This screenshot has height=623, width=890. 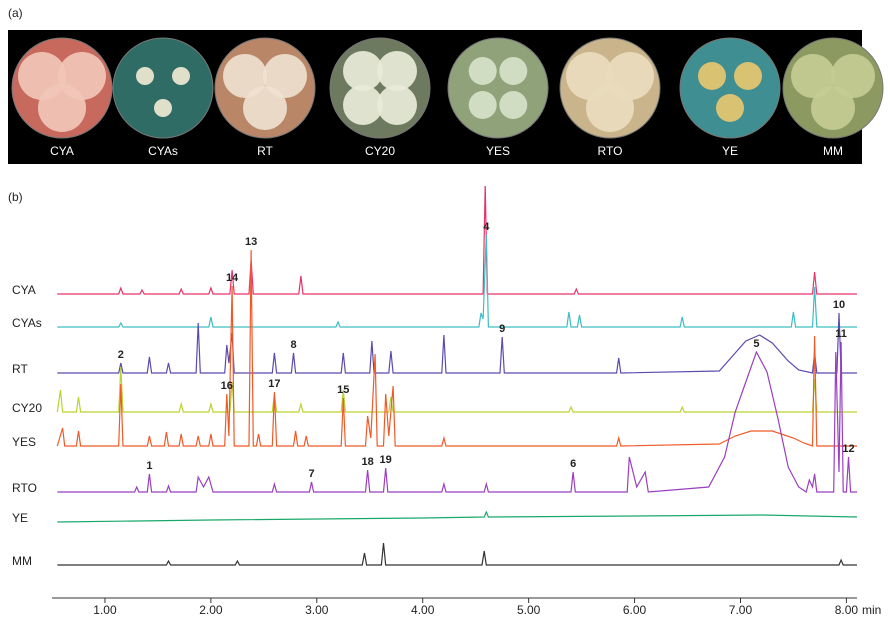 What do you see at coordinates (610, 151) in the screenshot?
I see `plate-label: RTO` at bounding box center [610, 151].